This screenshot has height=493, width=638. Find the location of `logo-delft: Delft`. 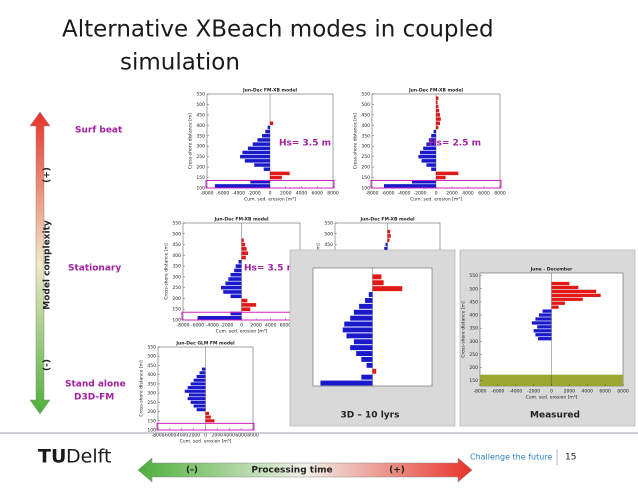

logo-delft: Delft is located at coordinates (88, 457).